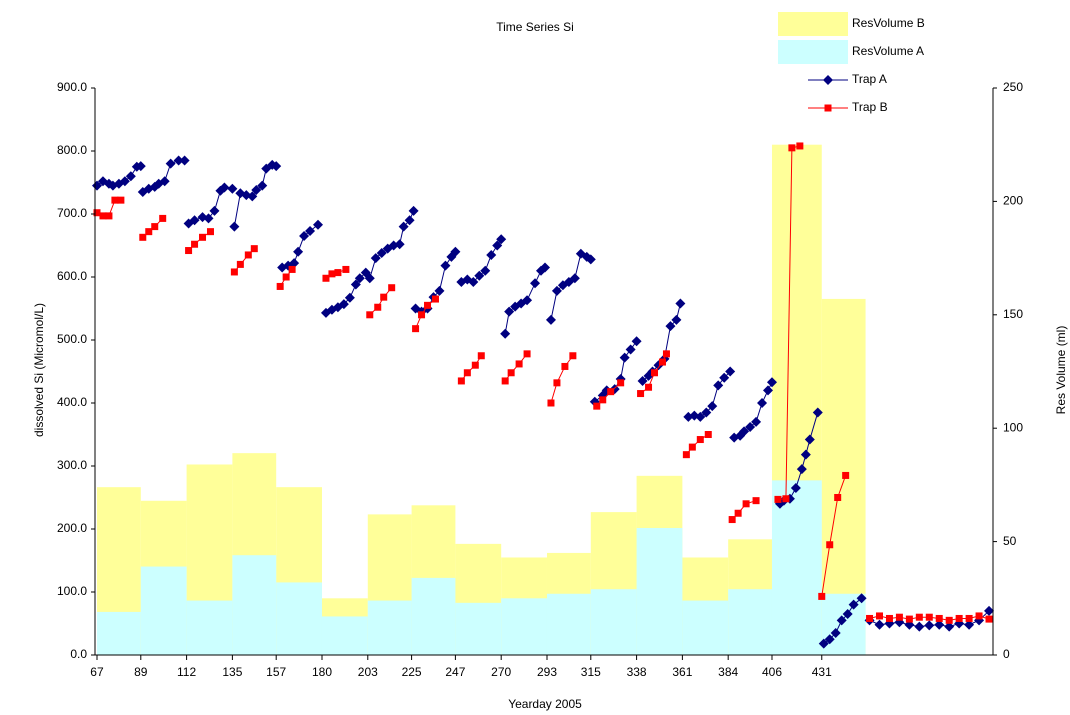 This screenshot has height=715, width=1070. What do you see at coordinates (772, 672) in the screenshot?
I see `x-tick-label: 406` at bounding box center [772, 672].